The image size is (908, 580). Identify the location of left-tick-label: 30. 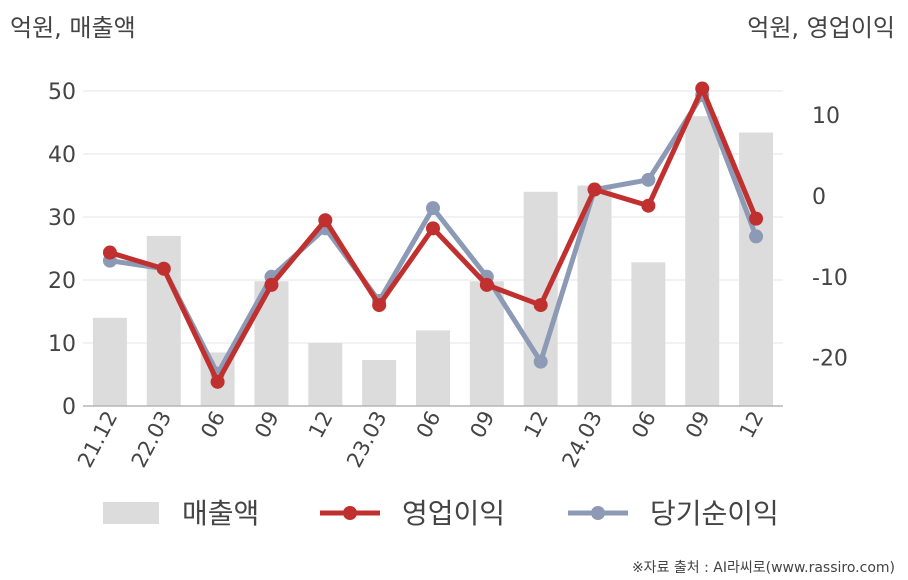
(62, 218).